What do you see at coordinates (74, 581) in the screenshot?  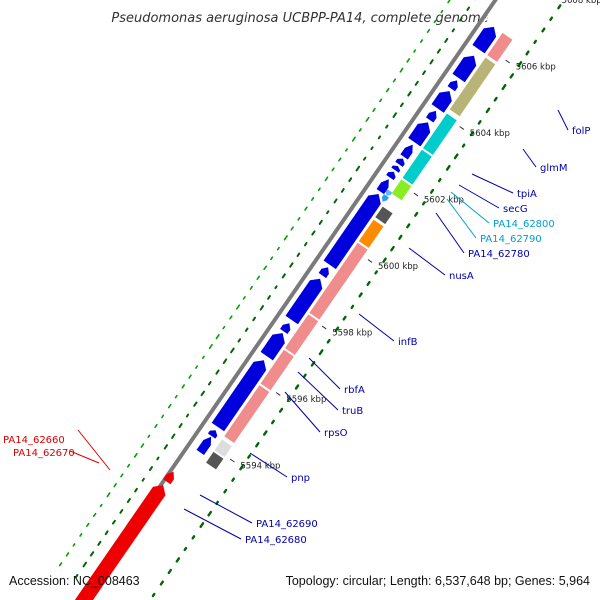 I see `accession-label: Accession: NC_008463` at bounding box center [74, 581].